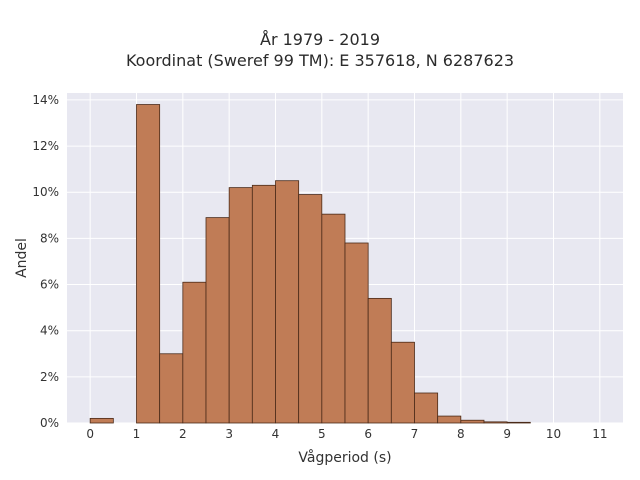 The height and width of the screenshot is (480, 640). What do you see at coordinates (276, 434) in the screenshot?
I see `x-tick-label: 4` at bounding box center [276, 434].